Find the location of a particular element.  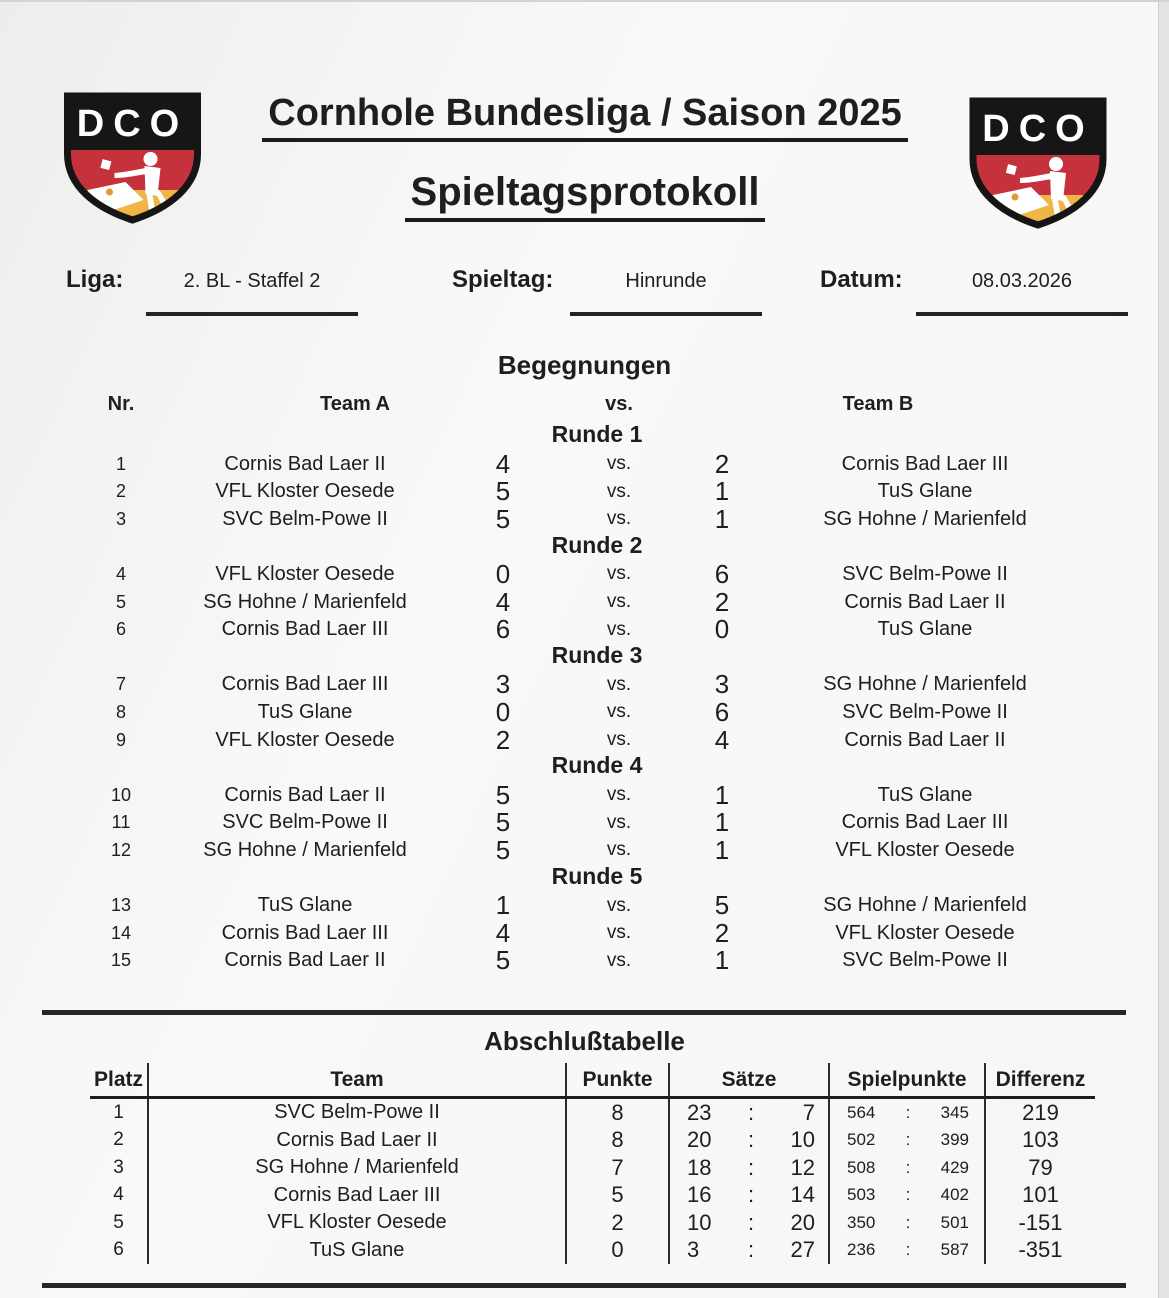

standings-differenz: 219 is located at coordinates (1040, 1112).